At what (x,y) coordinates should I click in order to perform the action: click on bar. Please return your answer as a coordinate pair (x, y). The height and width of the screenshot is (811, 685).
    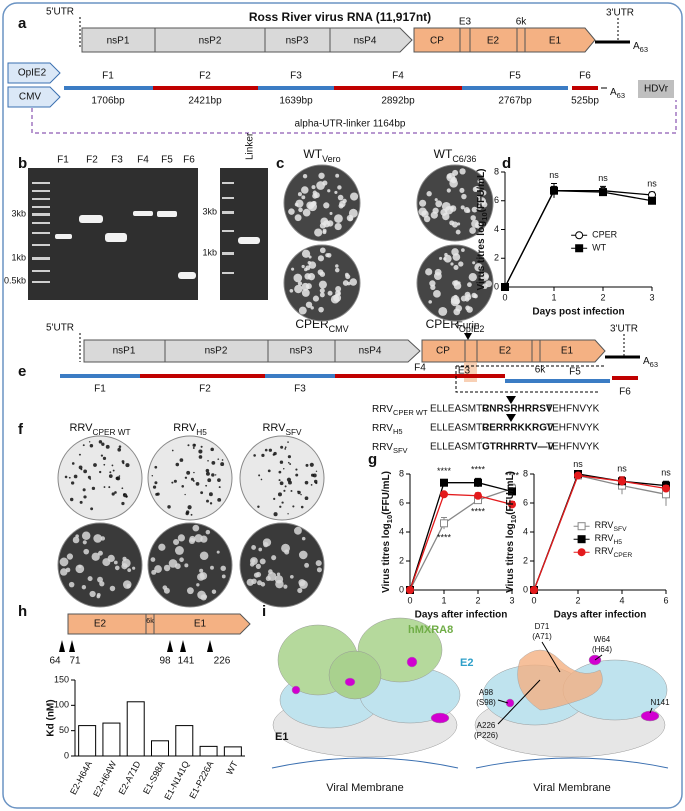
    Looking at the image, I should click on (111, 739).